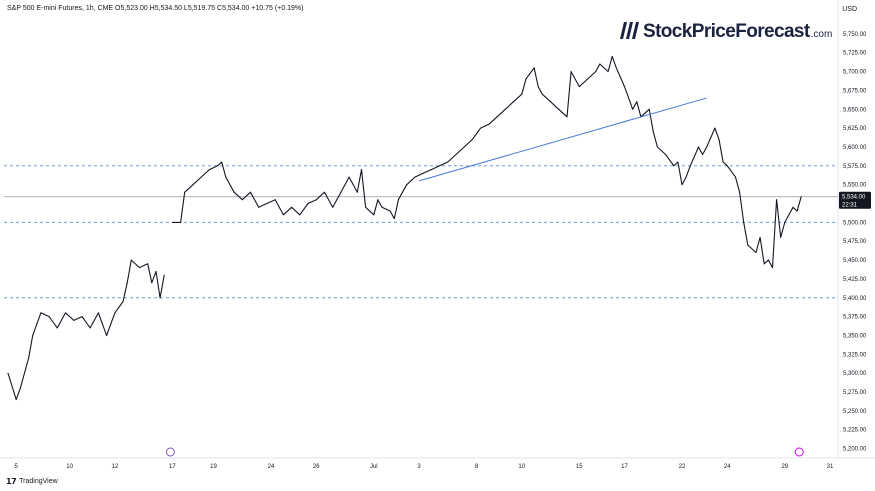 This screenshot has width=875, height=491. What do you see at coordinates (11, 481) in the screenshot?
I see `tradingview-logo-icon: 𝟭𝟳` at bounding box center [11, 481].